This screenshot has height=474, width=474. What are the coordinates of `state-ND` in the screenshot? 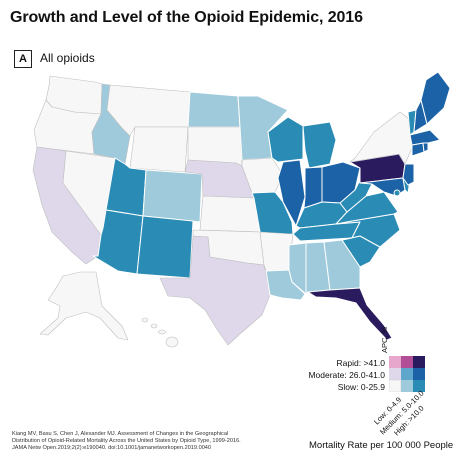 It's located at (214, 109).